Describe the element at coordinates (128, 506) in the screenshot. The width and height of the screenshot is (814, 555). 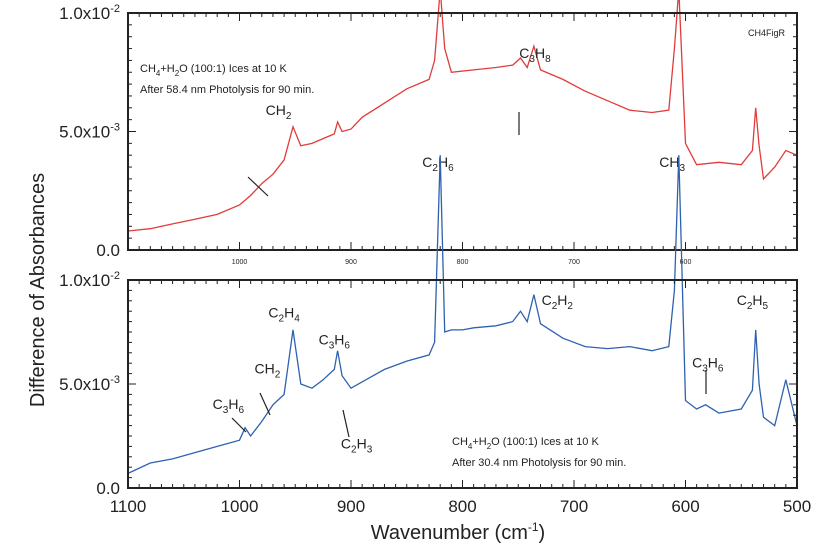
I see `x-tick-label: 1100` at that location.